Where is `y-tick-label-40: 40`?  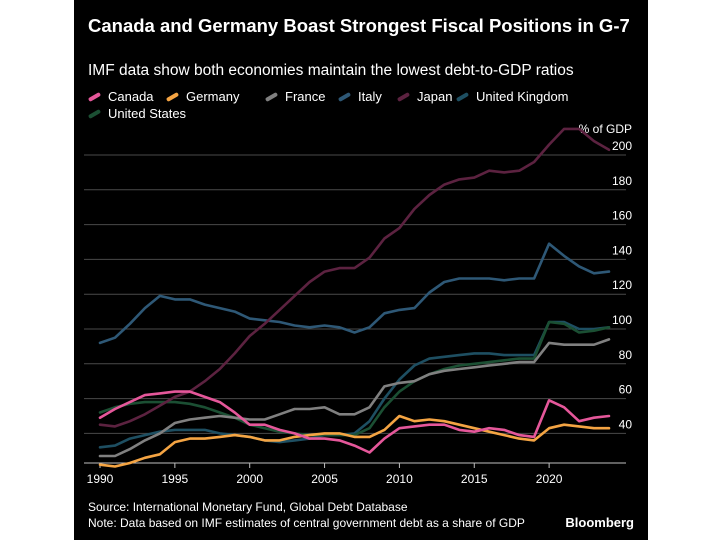 y-tick-label-40: 40 is located at coordinates (626, 424).